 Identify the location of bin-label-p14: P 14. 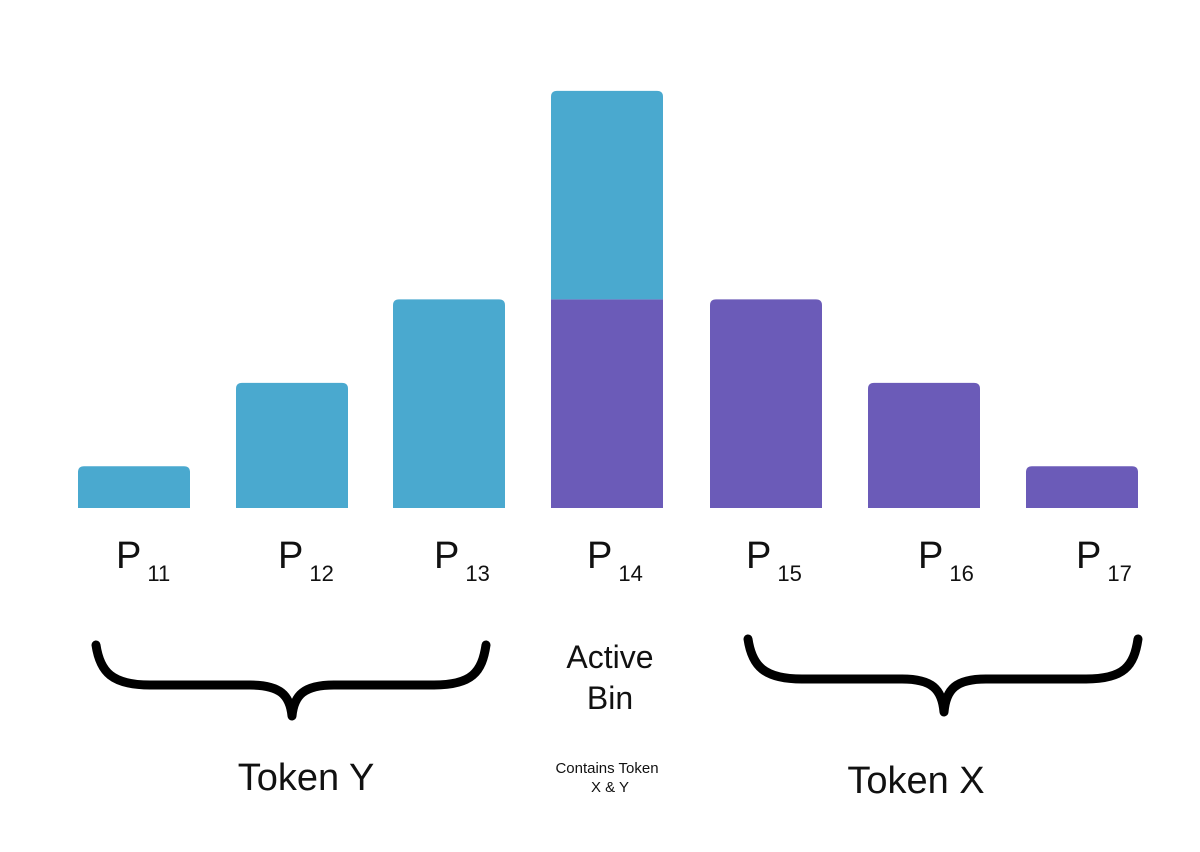
(615, 560).